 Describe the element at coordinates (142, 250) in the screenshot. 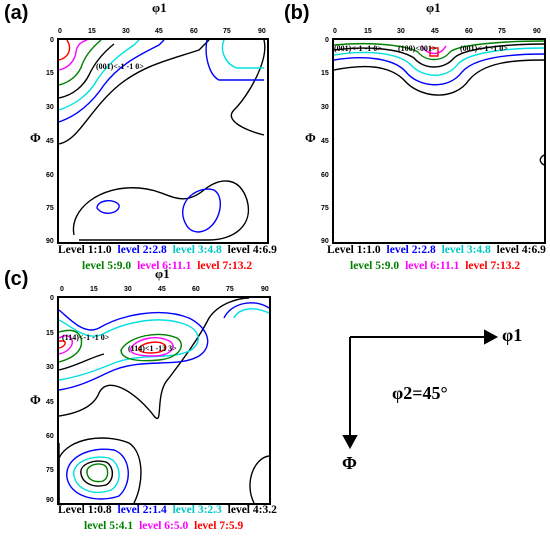

I see `legend-level-2: level 2:2.8` at that location.